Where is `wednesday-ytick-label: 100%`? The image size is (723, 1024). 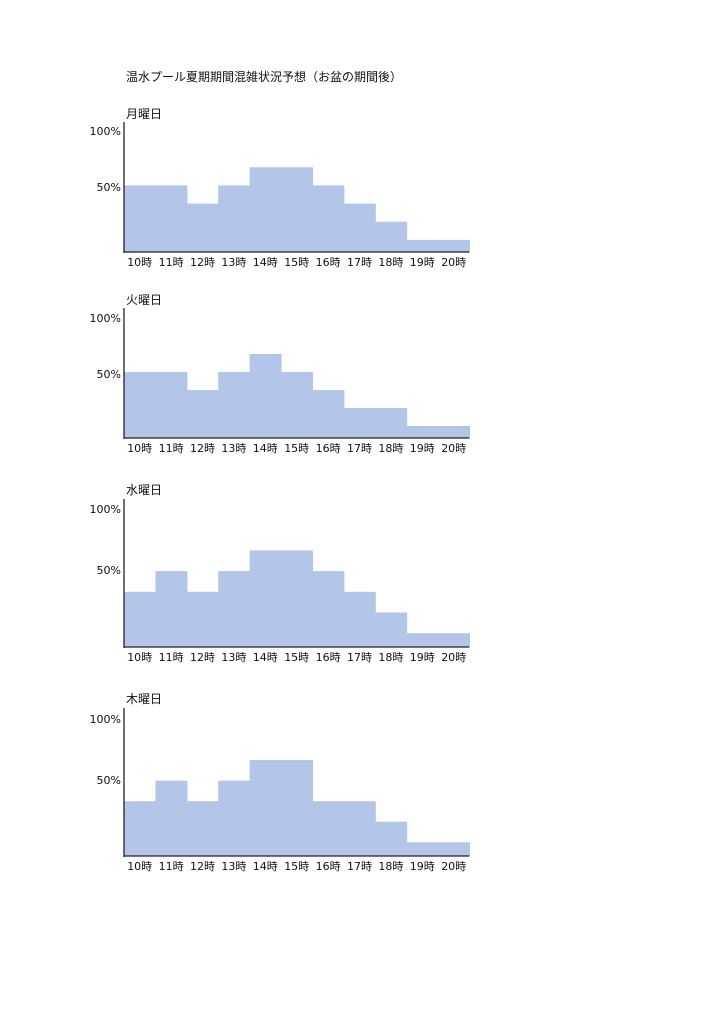 wednesday-ytick-label: 100% is located at coordinates (105, 509).